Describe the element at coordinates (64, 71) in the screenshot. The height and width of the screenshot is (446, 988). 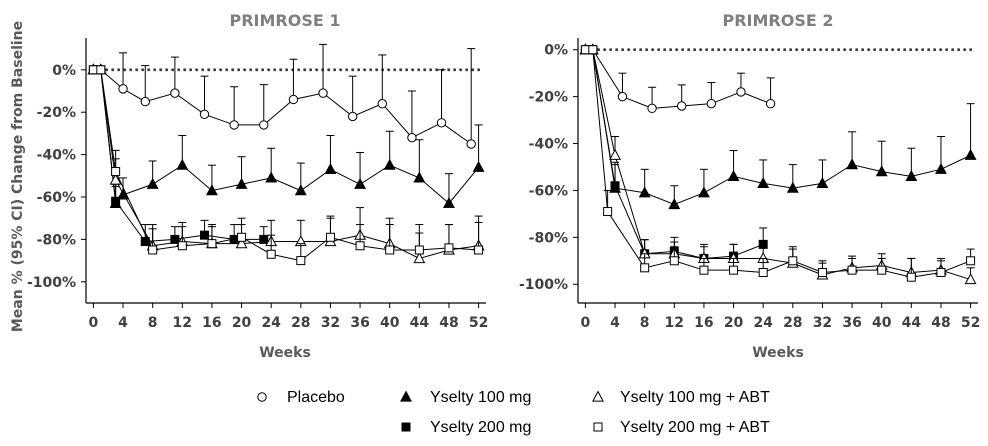
I see `y-tick-label: 0%` at that location.